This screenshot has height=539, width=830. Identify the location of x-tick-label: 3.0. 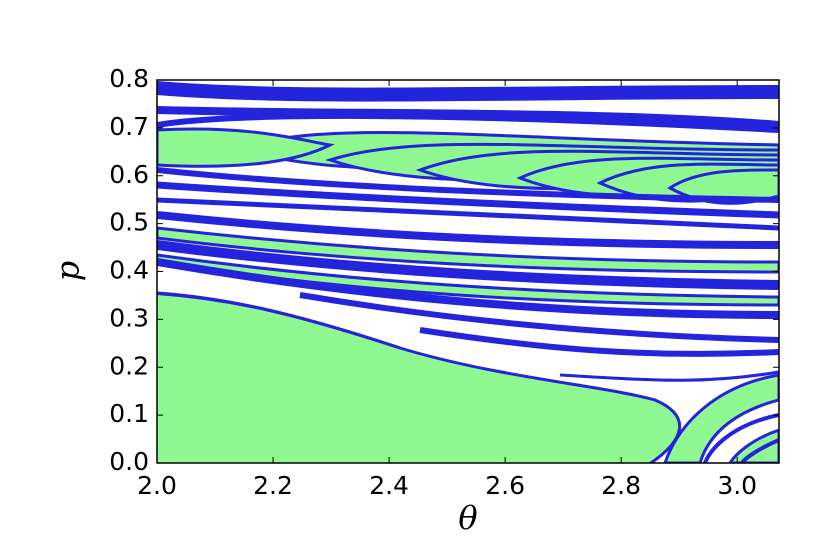
(737, 485).